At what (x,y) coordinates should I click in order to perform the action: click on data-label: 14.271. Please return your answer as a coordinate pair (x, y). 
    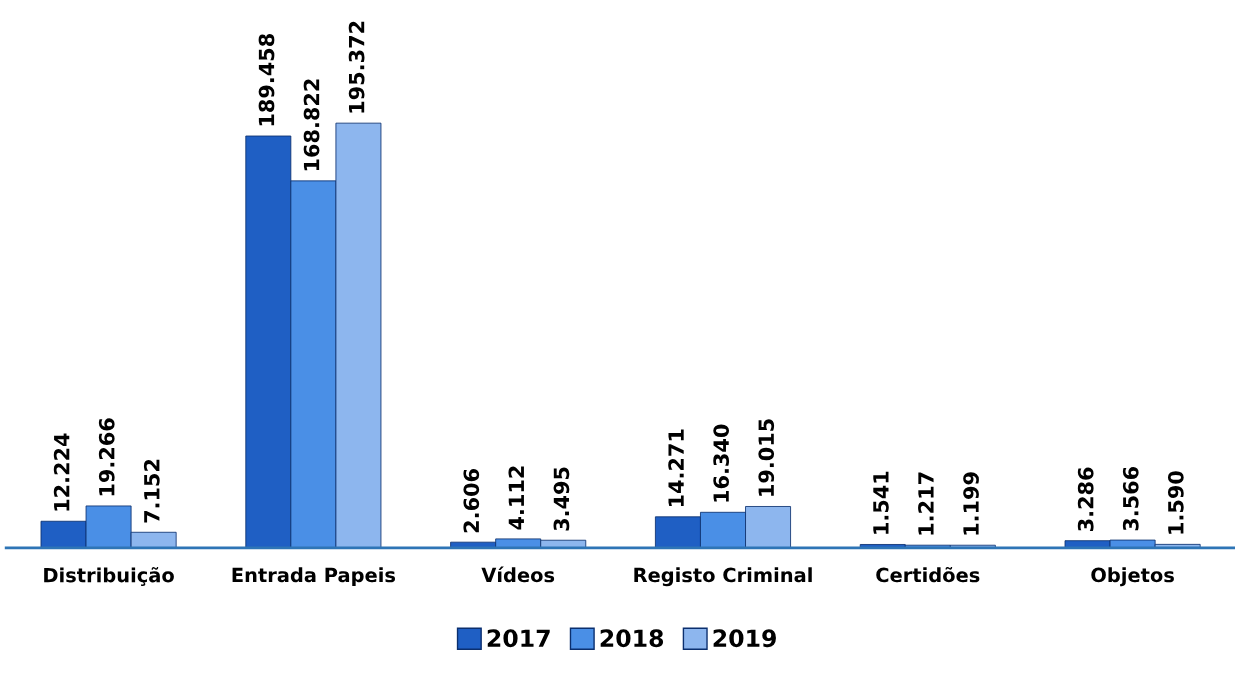
    Looking at the image, I should click on (676, 468).